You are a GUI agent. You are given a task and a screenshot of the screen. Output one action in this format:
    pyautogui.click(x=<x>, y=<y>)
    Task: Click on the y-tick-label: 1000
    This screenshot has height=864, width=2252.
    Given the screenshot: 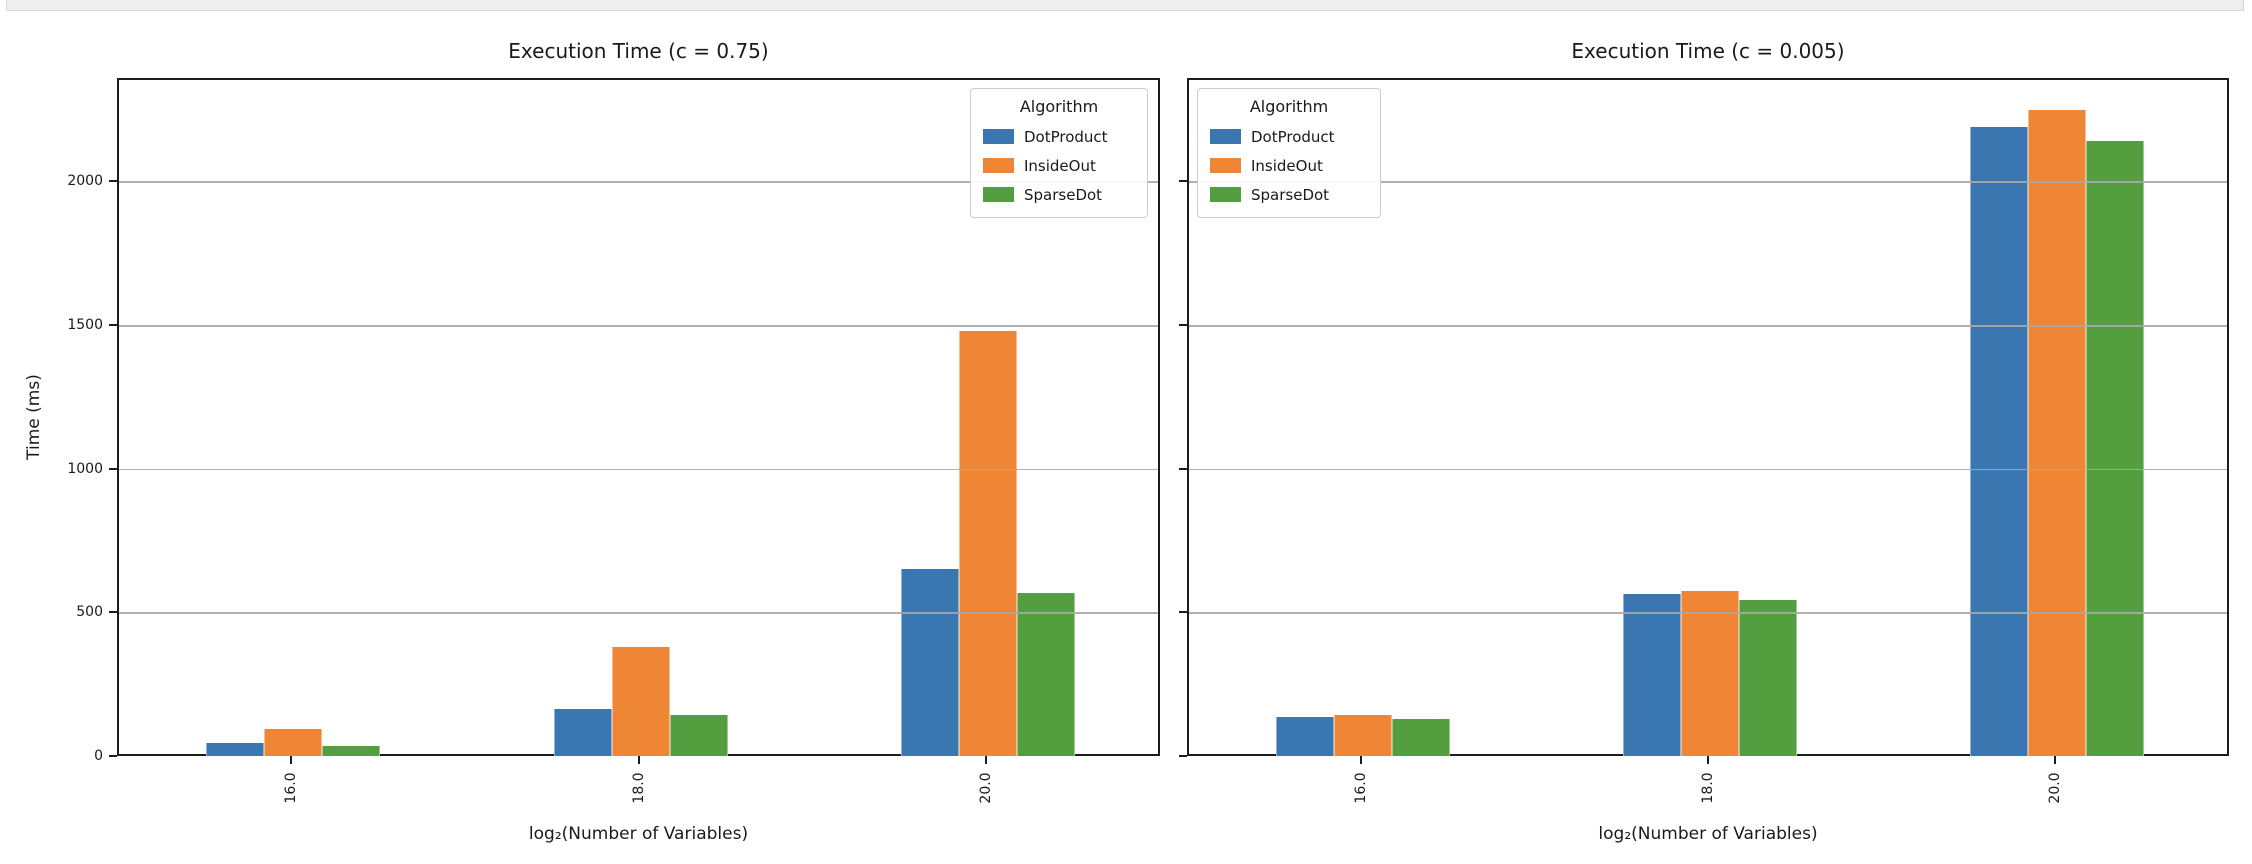 What is the action you would take?
    pyautogui.click(x=85, y=468)
    